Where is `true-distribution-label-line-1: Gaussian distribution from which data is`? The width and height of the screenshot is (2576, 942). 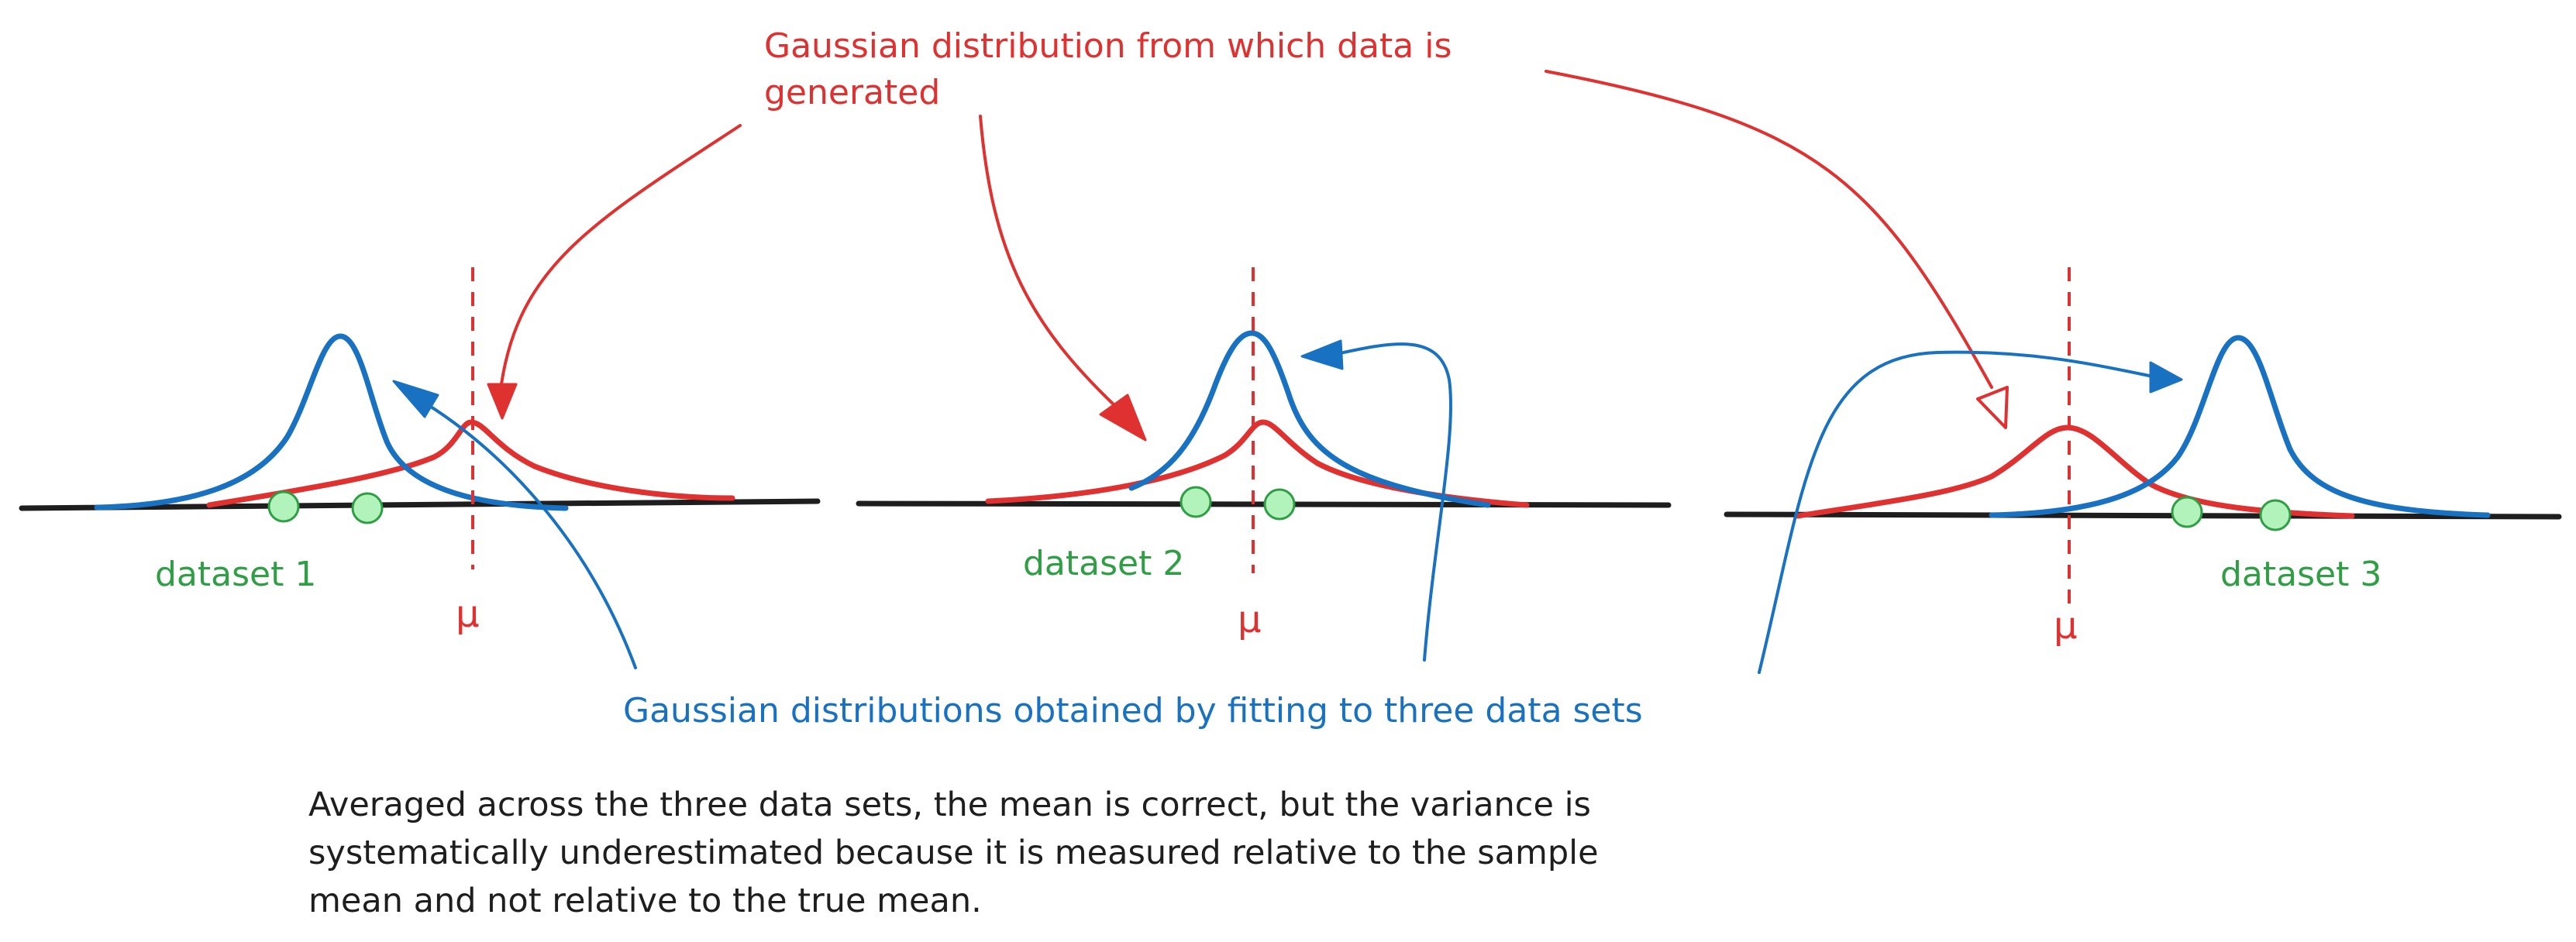 true-distribution-label-line-1: Gaussian distribution from which data is is located at coordinates (1108, 46).